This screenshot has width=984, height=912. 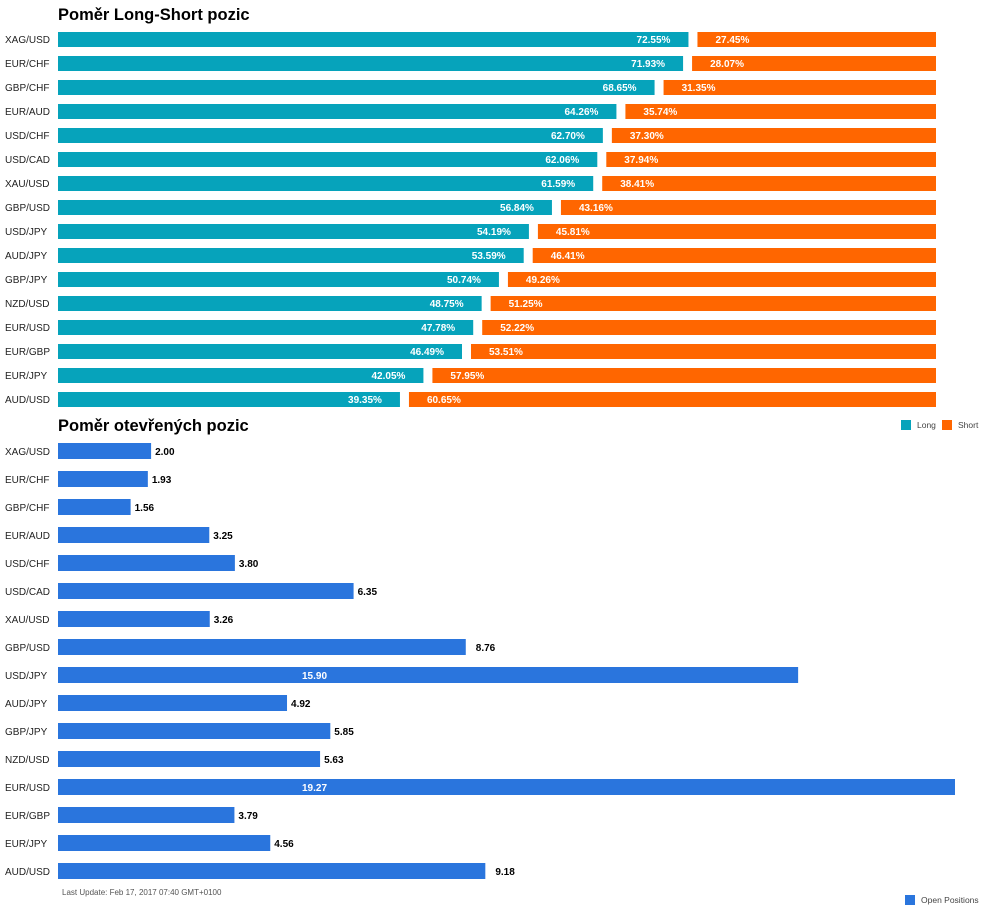 I want to click on open-value-label-usd-cad: 6.35, so click(x=368, y=592).